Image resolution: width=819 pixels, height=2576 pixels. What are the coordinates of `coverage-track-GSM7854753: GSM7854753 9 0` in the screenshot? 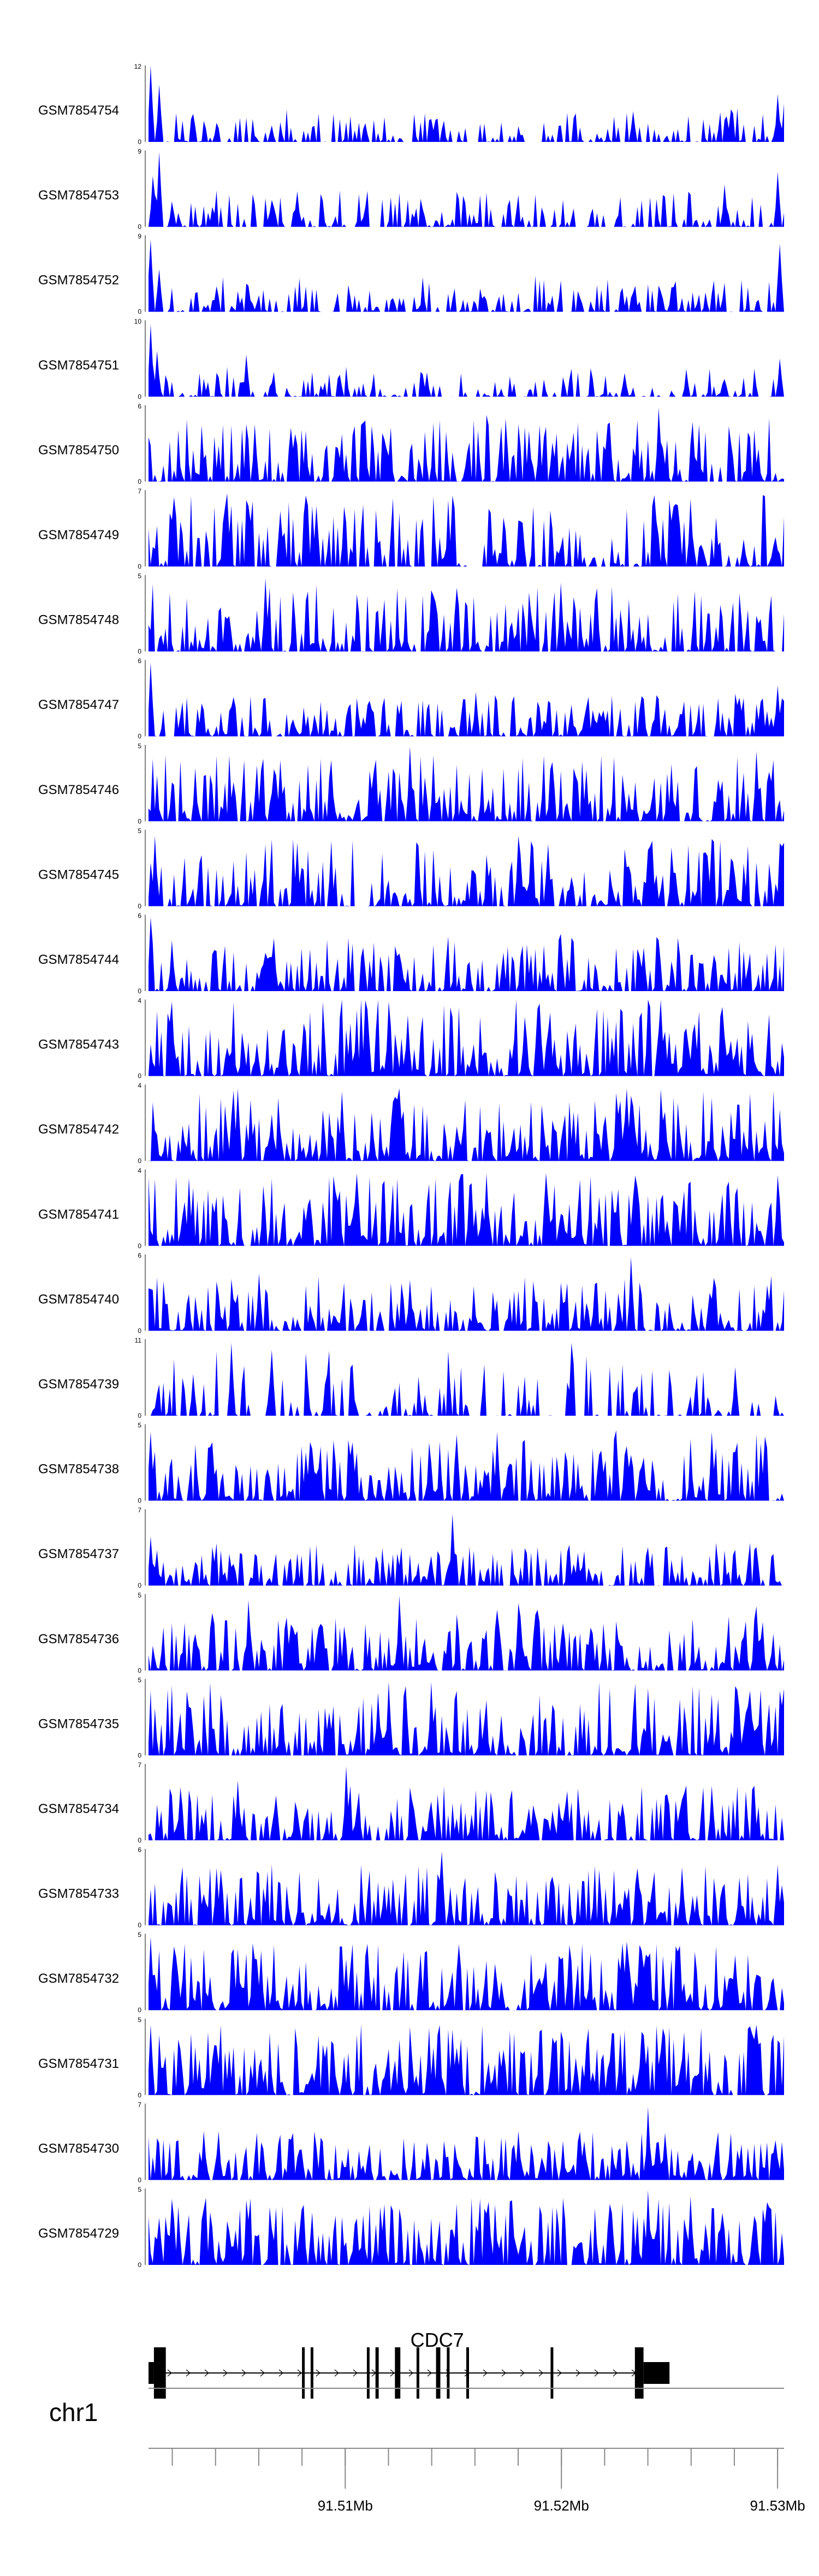 It's located at (411, 189).